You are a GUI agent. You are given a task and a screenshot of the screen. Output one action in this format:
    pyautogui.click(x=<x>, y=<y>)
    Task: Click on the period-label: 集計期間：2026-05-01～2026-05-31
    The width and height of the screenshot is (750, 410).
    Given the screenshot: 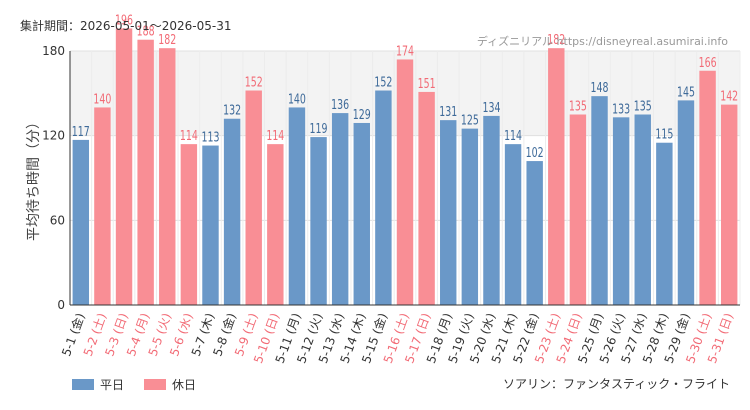 What is the action you would take?
    pyautogui.click(x=126, y=26)
    